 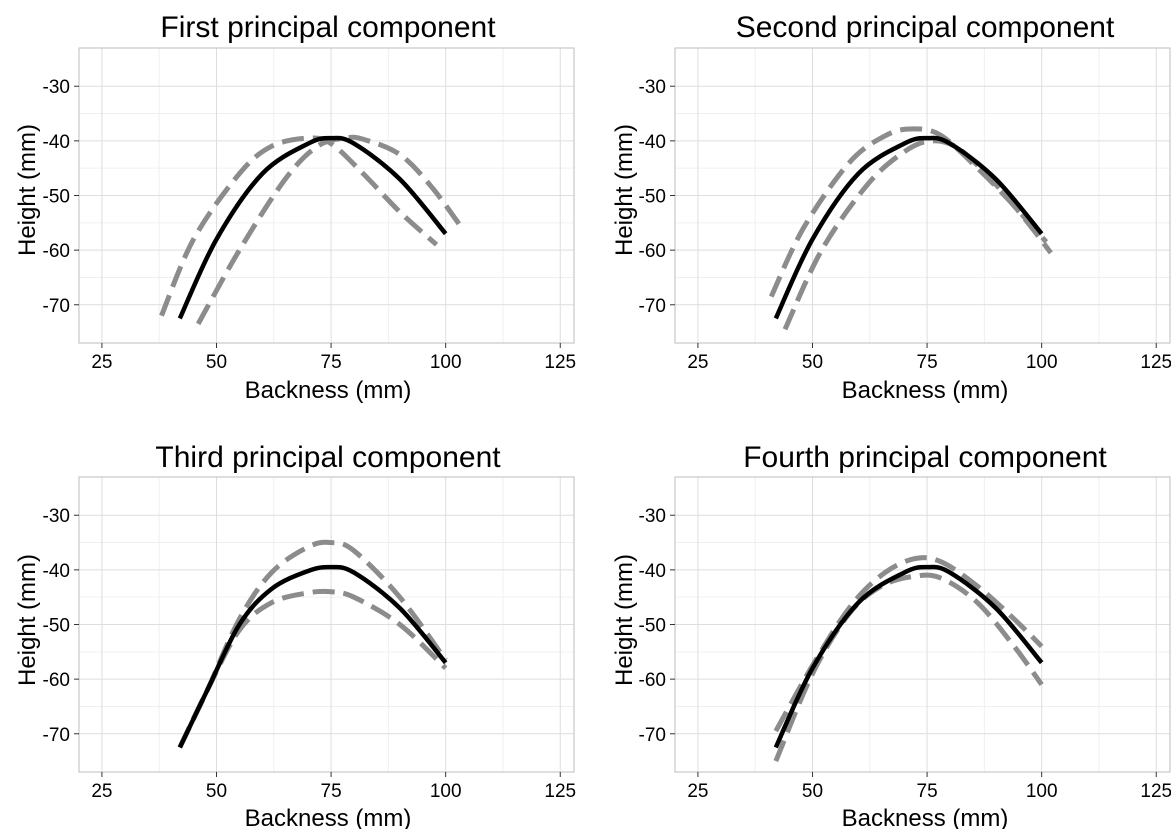 What do you see at coordinates (925, 457) in the screenshot?
I see `panel-title: Fourth principal component` at bounding box center [925, 457].